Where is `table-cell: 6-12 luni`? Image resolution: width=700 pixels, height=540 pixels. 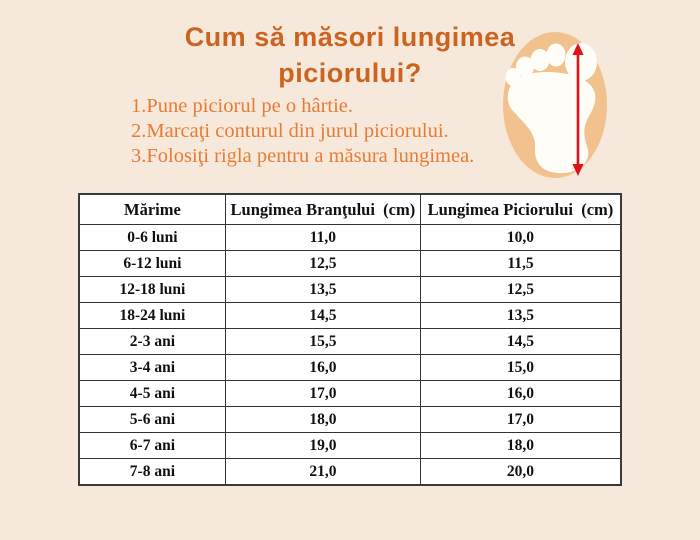
table-cell: 6-12 luni is located at coordinates (152, 263).